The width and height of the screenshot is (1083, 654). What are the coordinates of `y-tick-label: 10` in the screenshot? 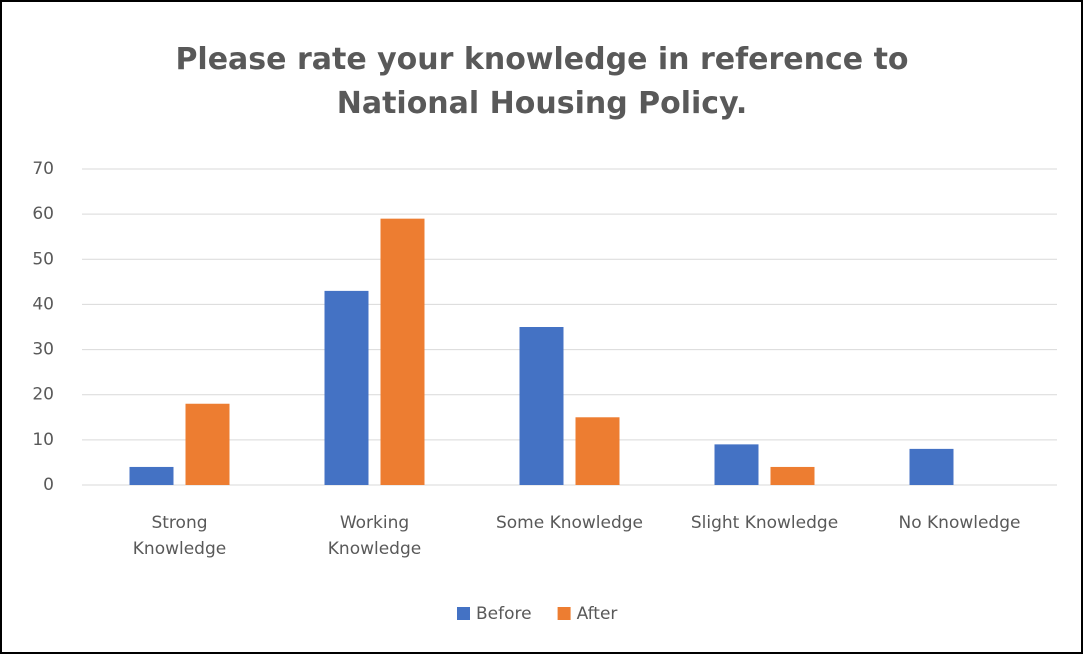 It's located at (43, 440).